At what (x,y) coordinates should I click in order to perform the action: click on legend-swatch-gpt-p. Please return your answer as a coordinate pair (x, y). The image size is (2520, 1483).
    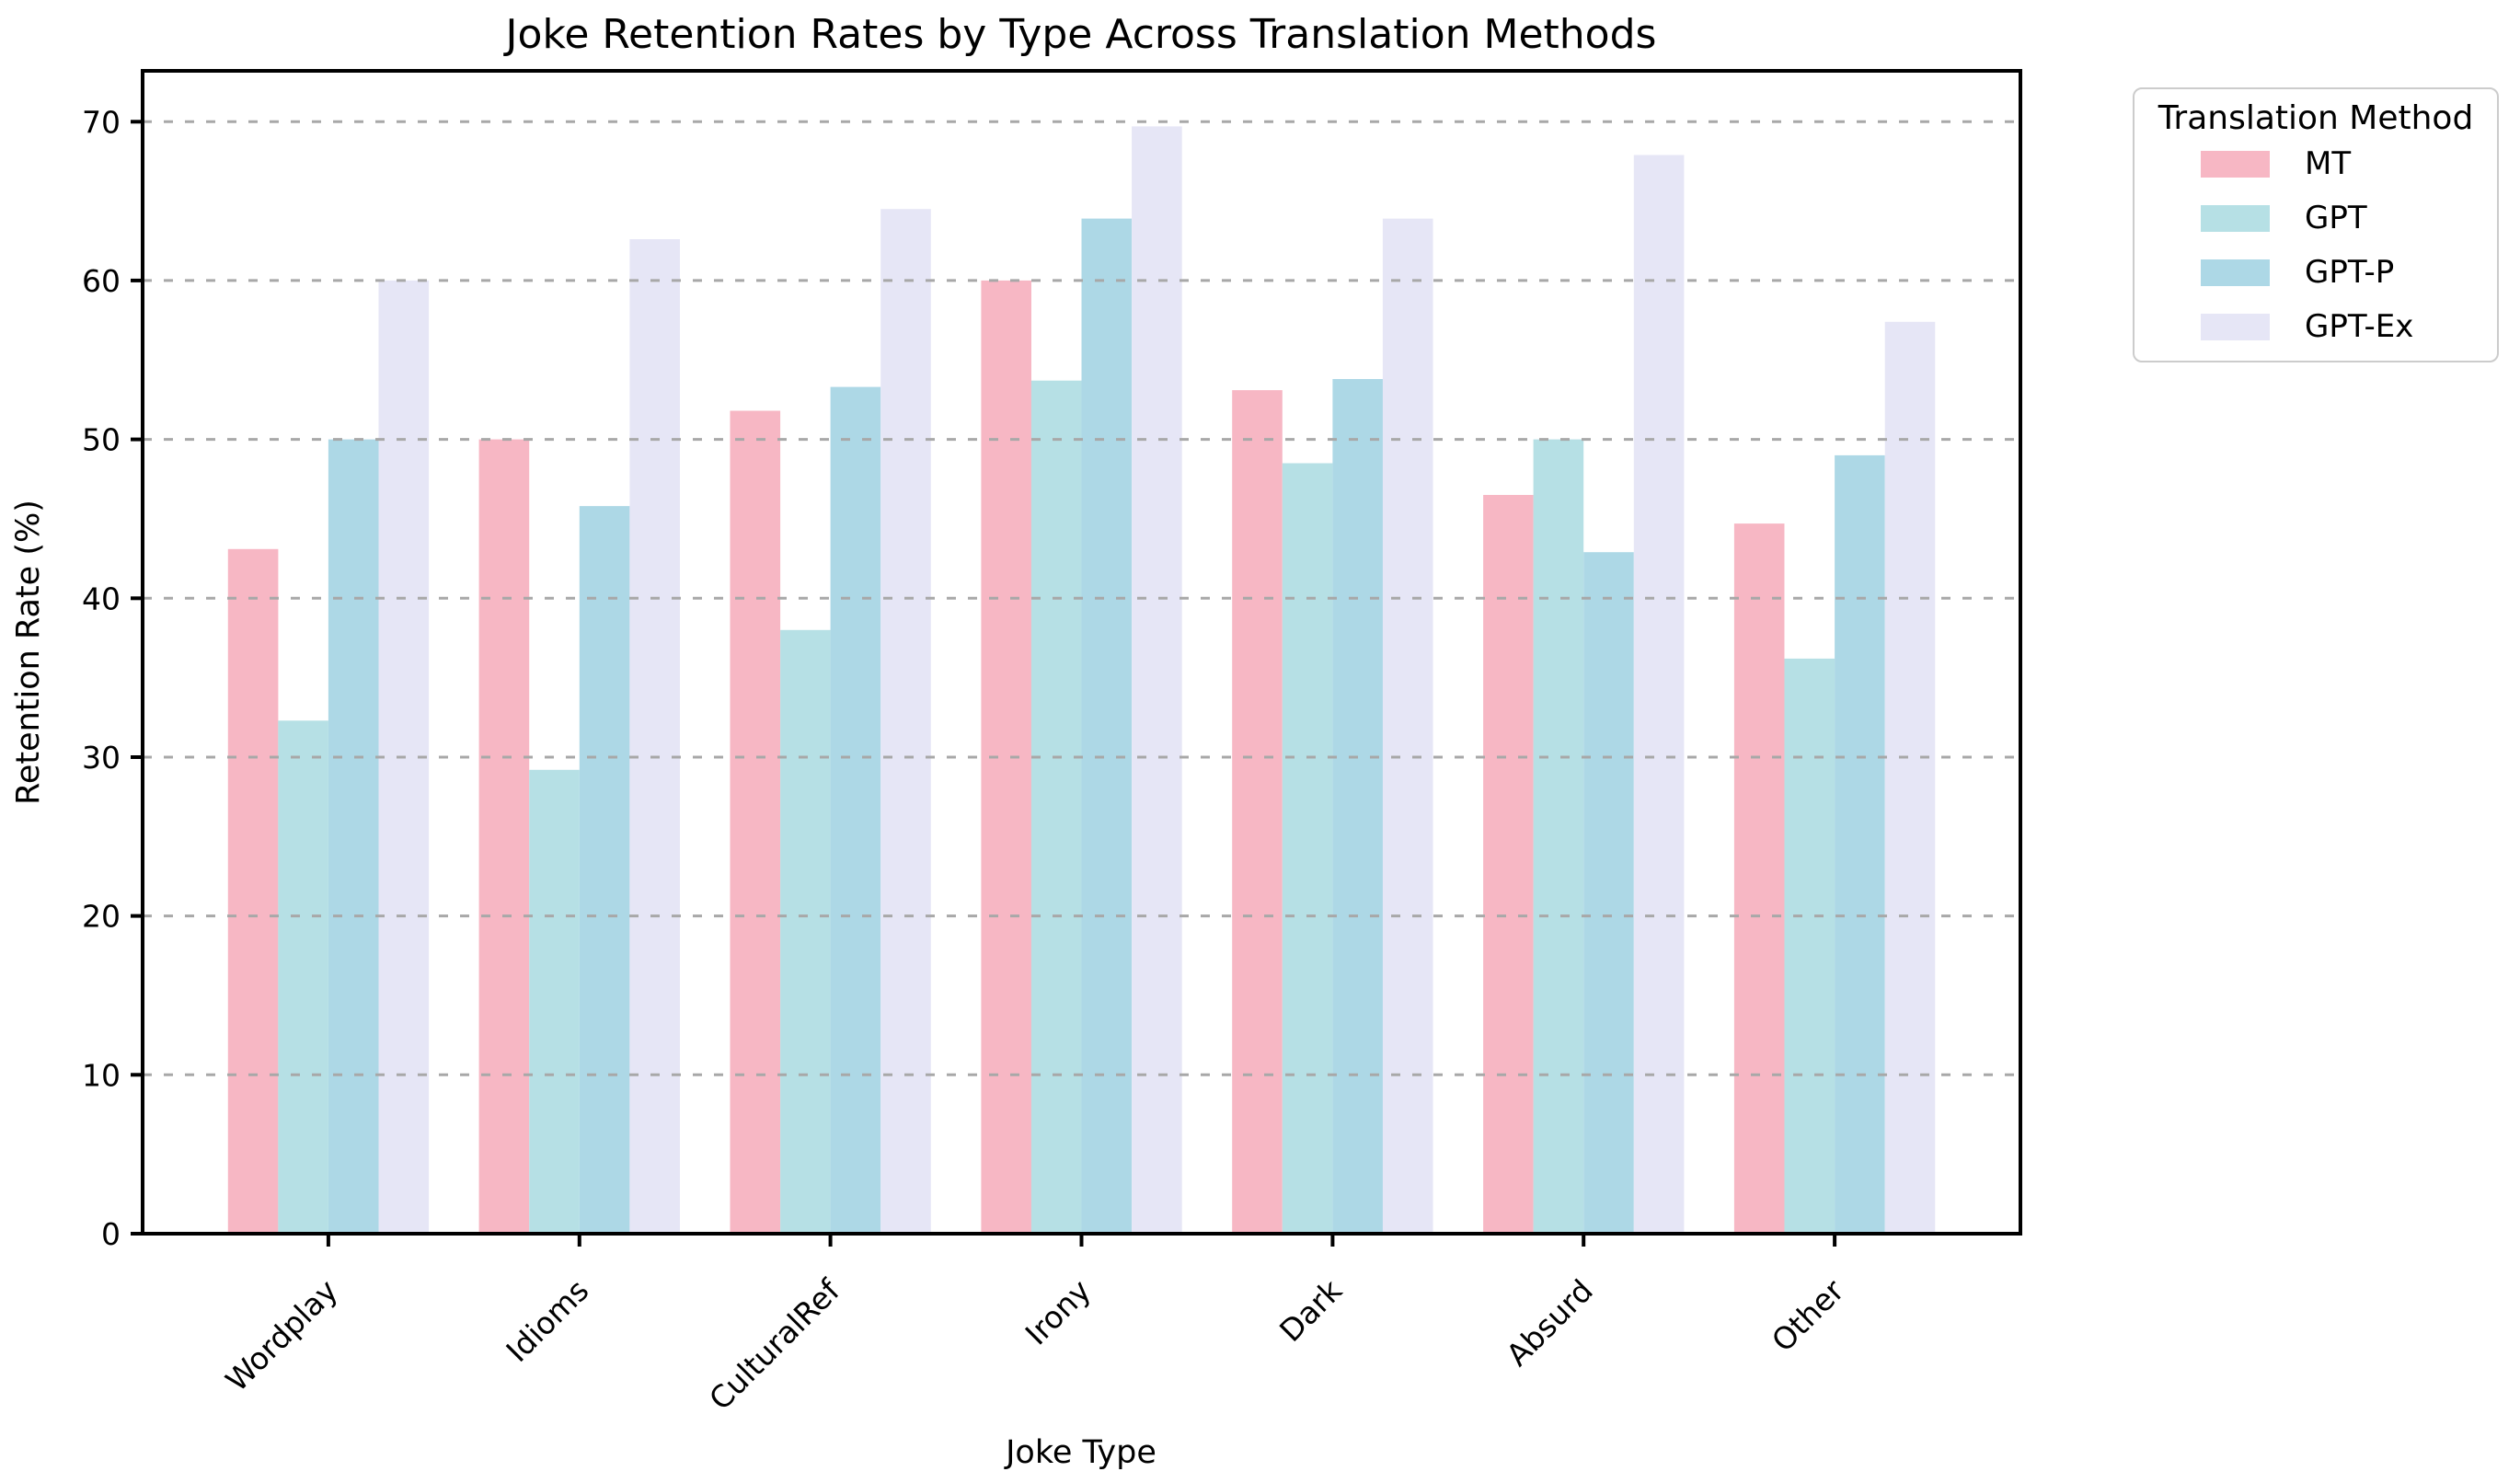
    Looking at the image, I should click on (2235, 272).